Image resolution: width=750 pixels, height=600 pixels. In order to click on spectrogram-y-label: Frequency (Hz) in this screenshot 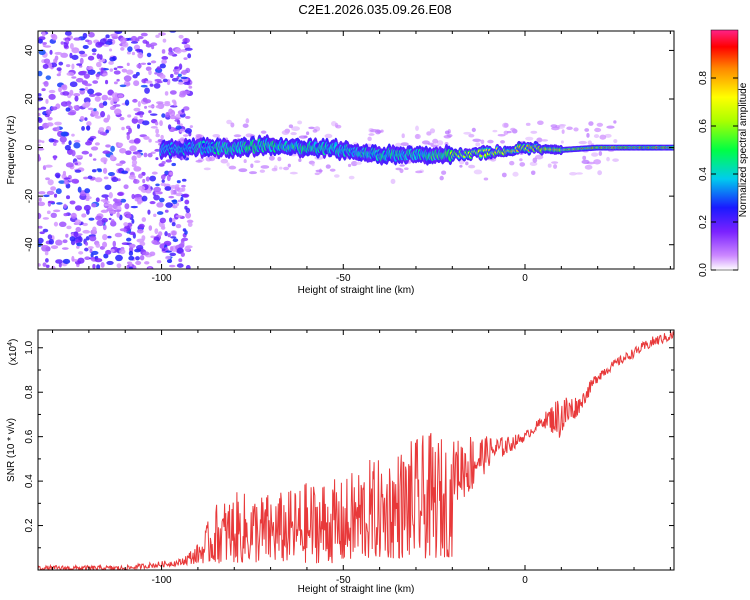, I will do `click(11, 150)`.